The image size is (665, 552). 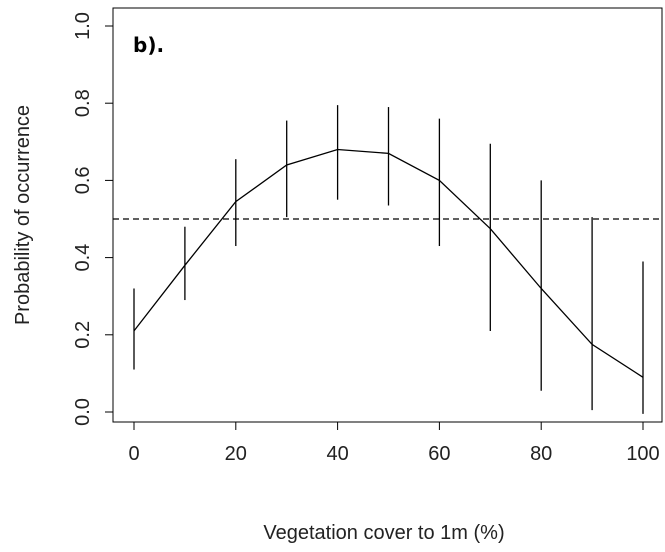 What do you see at coordinates (394, 443) in the screenshot?
I see `x-axis: 0 20 40 60 80 100` at bounding box center [394, 443].